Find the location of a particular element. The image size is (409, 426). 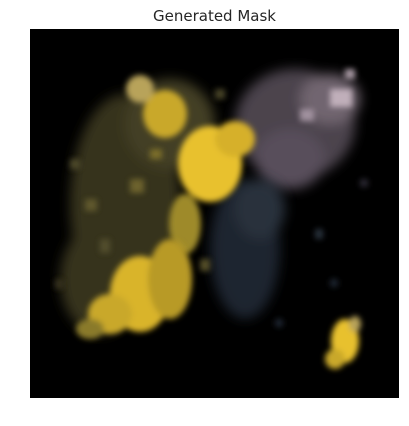

mauve-highlights is located at coordinates (327, 95).